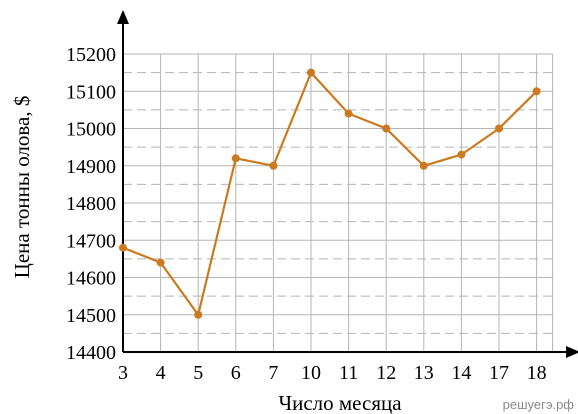 This screenshot has width=578, height=414. I want to click on y-tick-label: 14400, so click(91, 353).